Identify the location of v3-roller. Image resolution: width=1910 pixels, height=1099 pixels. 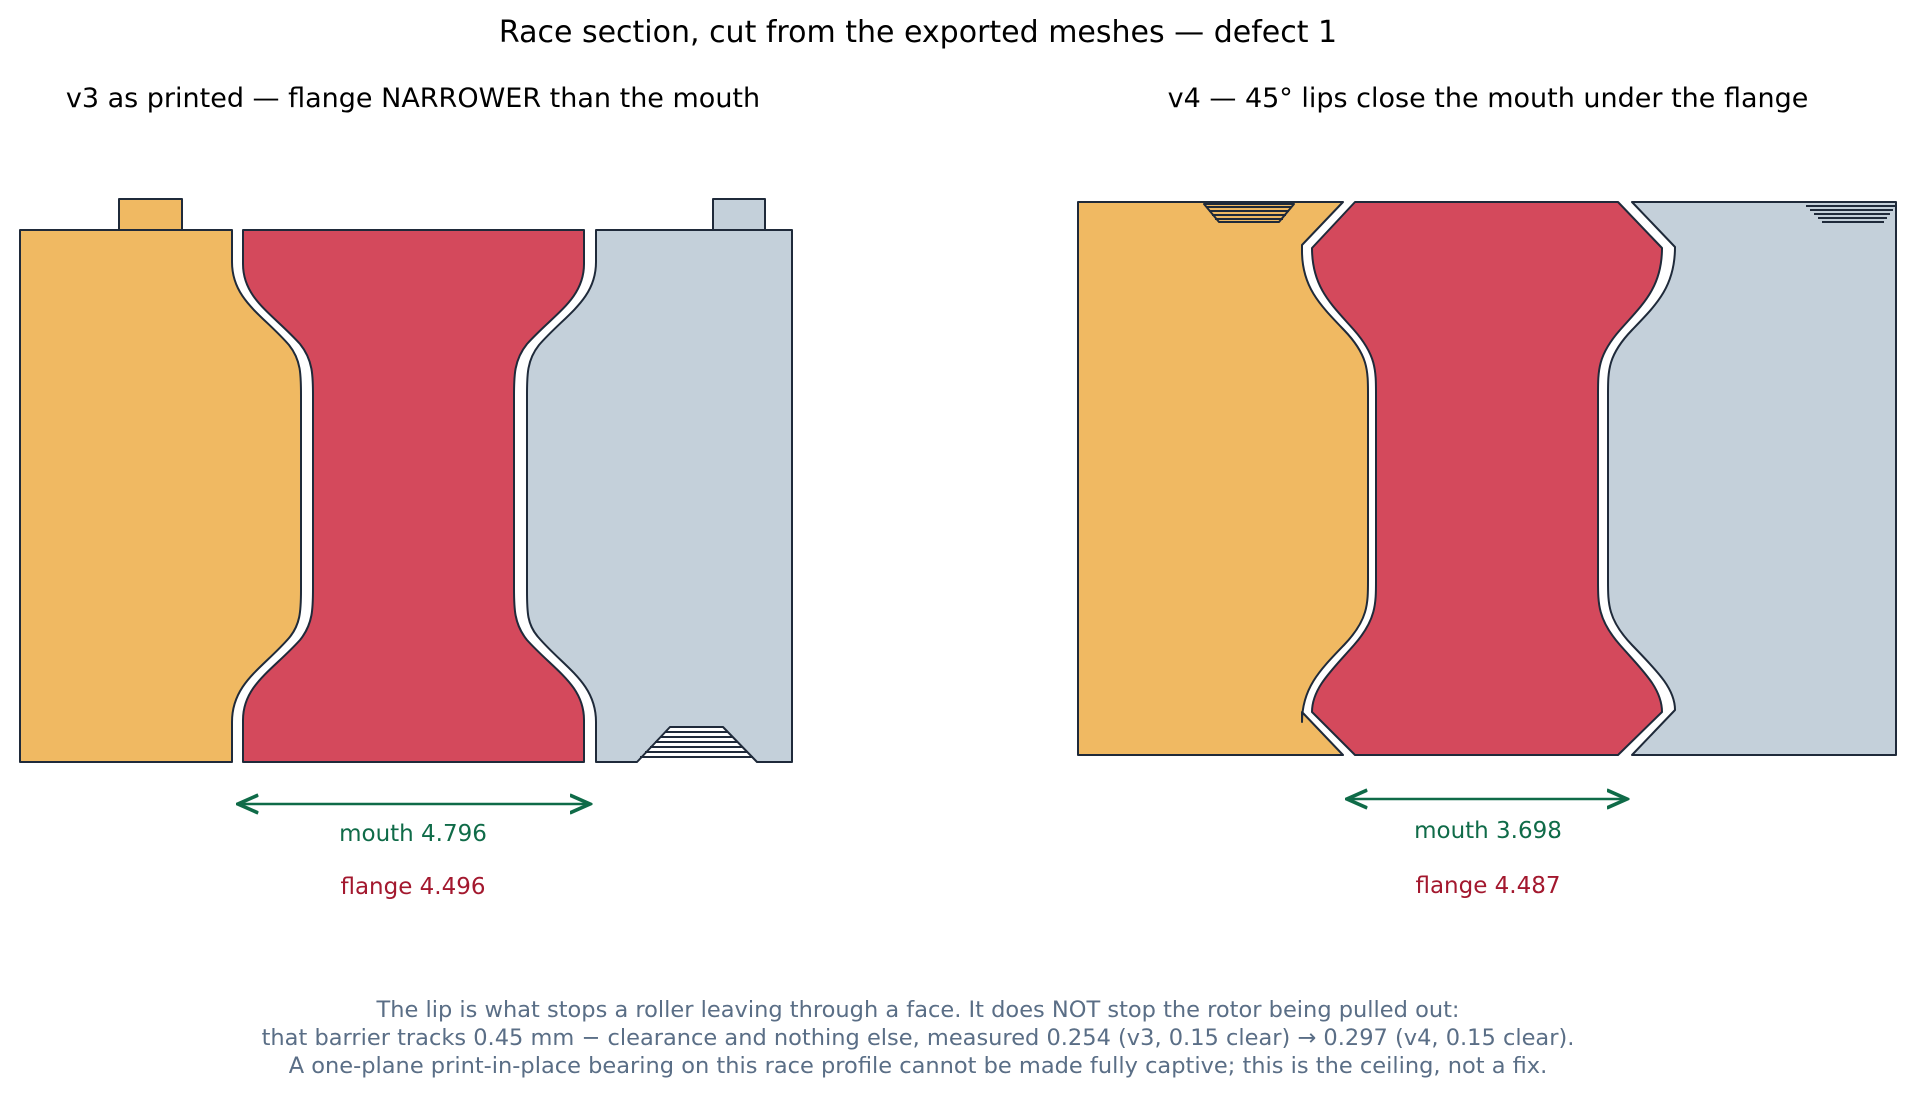
(413, 496).